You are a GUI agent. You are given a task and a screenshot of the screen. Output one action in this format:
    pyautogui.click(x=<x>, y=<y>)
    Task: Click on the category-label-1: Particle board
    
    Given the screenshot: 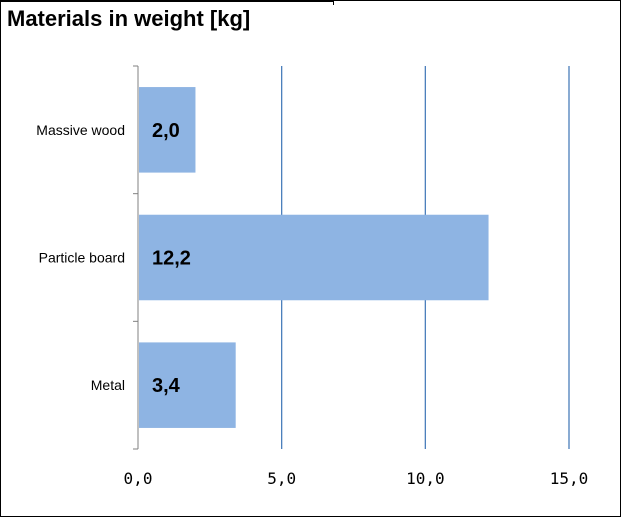 What is the action you would take?
    pyautogui.click(x=82, y=258)
    